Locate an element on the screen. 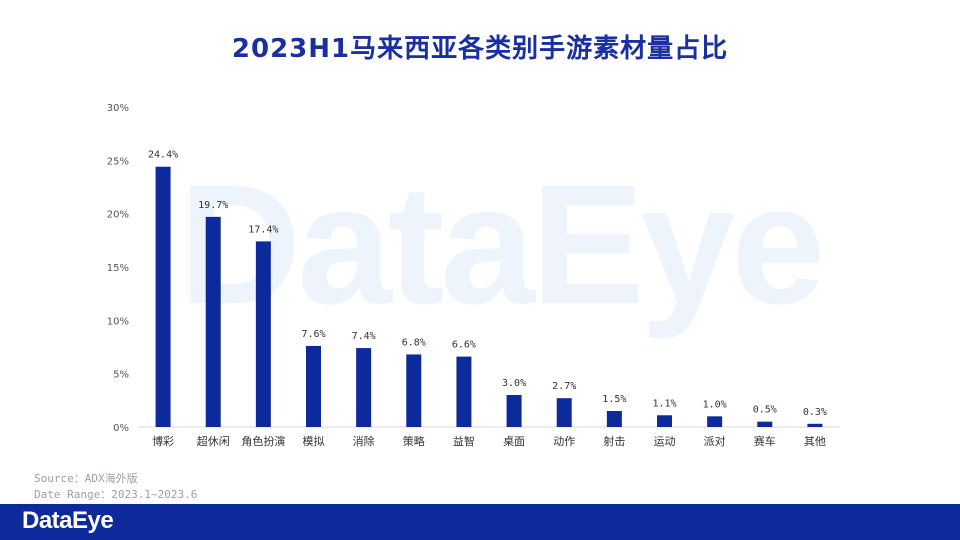 This screenshot has height=540, width=960. data-label: 1.0% is located at coordinates (715, 404).